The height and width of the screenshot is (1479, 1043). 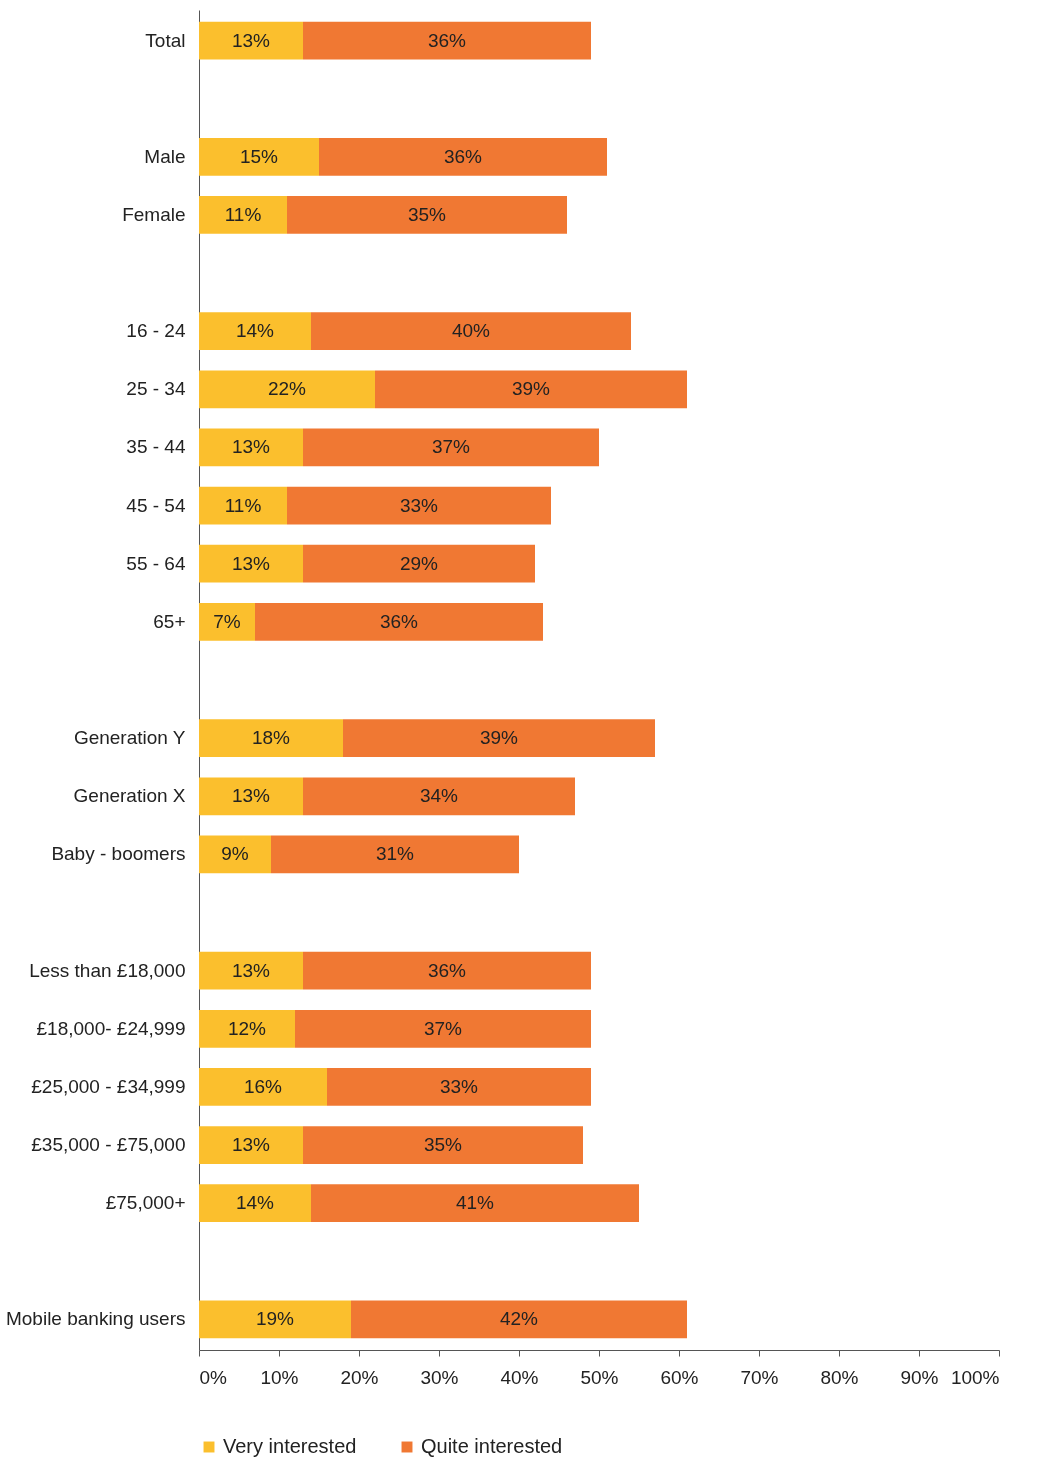 What do you see at coordinates (118, 854) in the screenshot?
I see `y-tick-label: Baby - boomers` at bounding box center [118, 854].